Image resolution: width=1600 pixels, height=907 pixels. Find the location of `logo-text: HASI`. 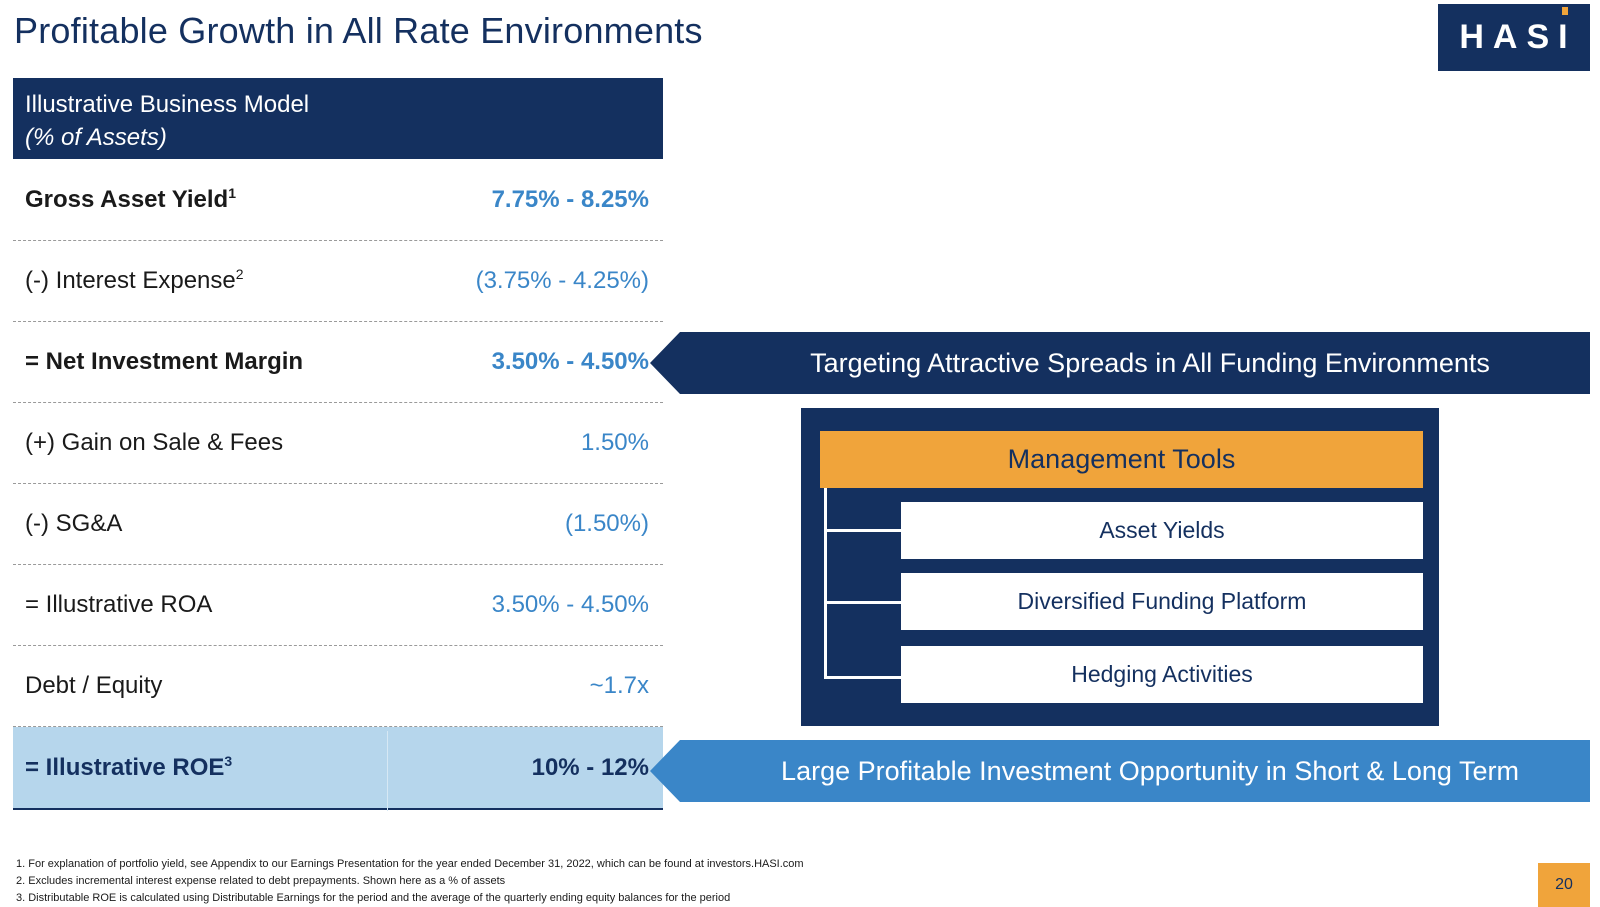

logo-text: HASI is located at coordinates (1518, 37).